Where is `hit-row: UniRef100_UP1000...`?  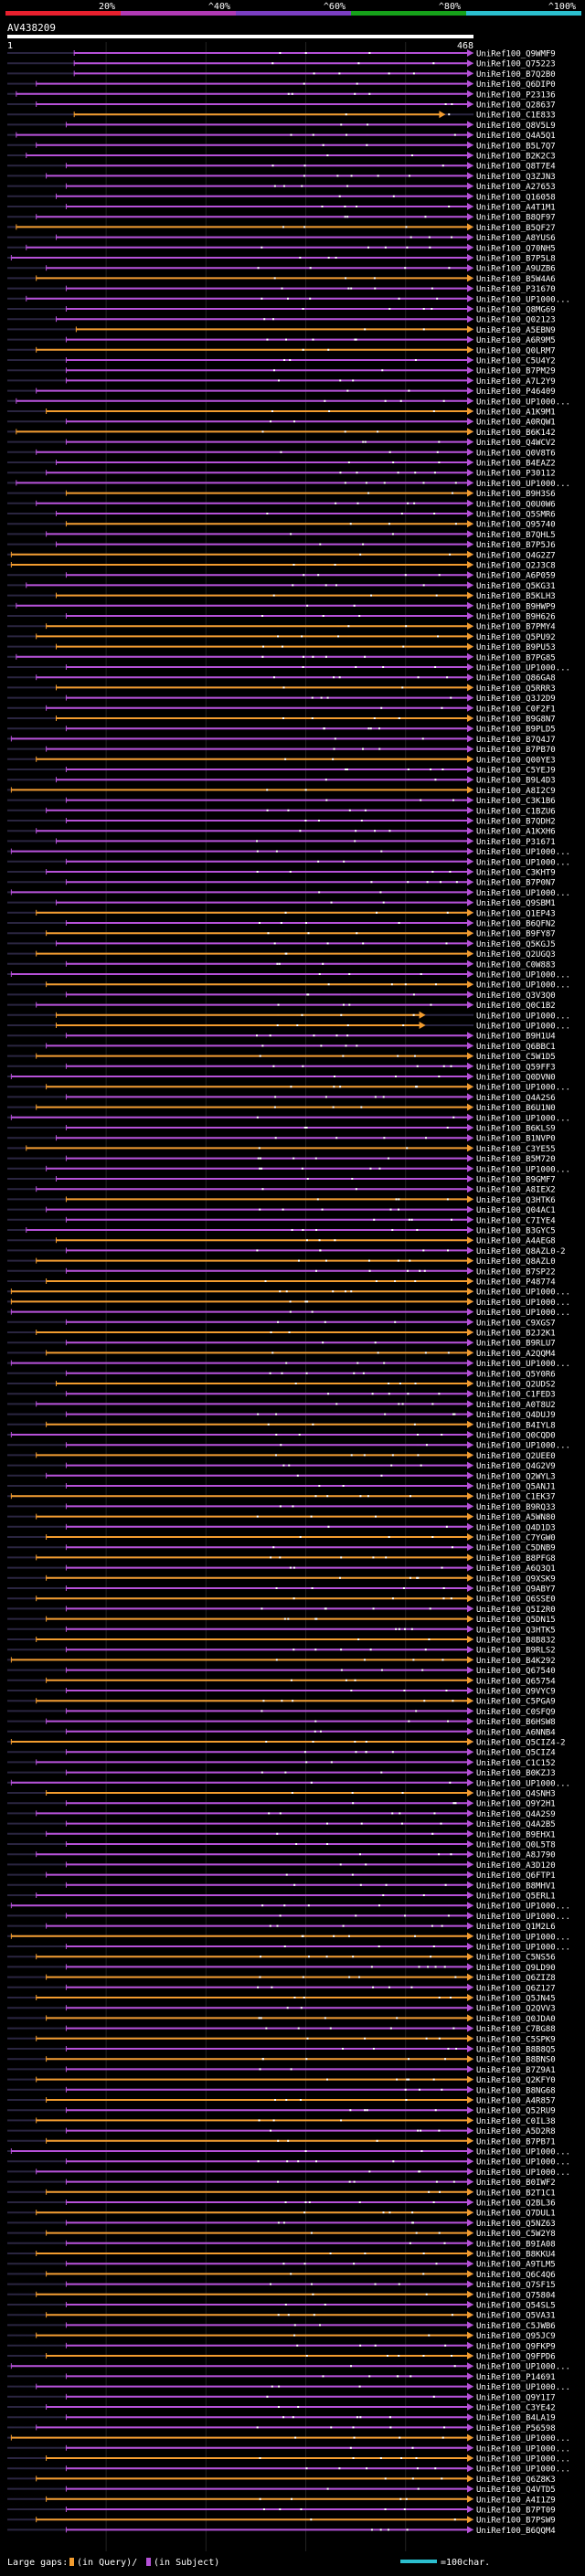
hit-row: UniRef100_UP1000... is located at coordinates (288, 1917).